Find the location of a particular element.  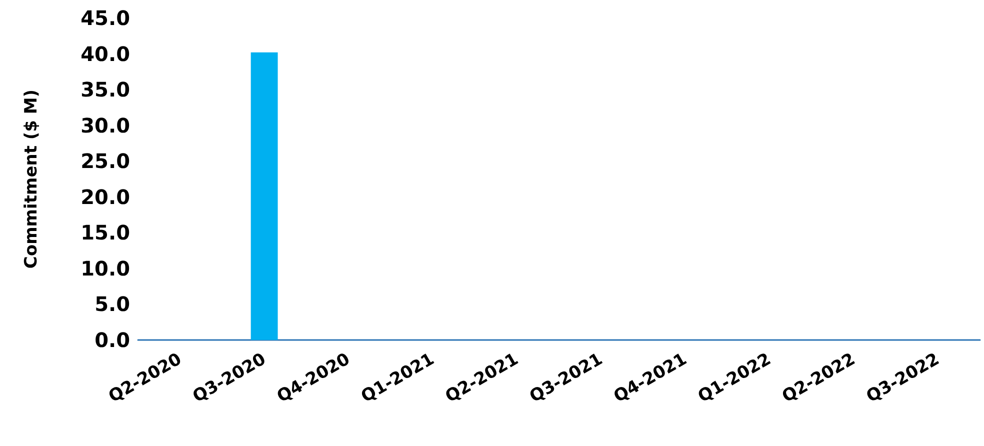

y-tick-label: 0.0 is located at coordinates (112, 340).